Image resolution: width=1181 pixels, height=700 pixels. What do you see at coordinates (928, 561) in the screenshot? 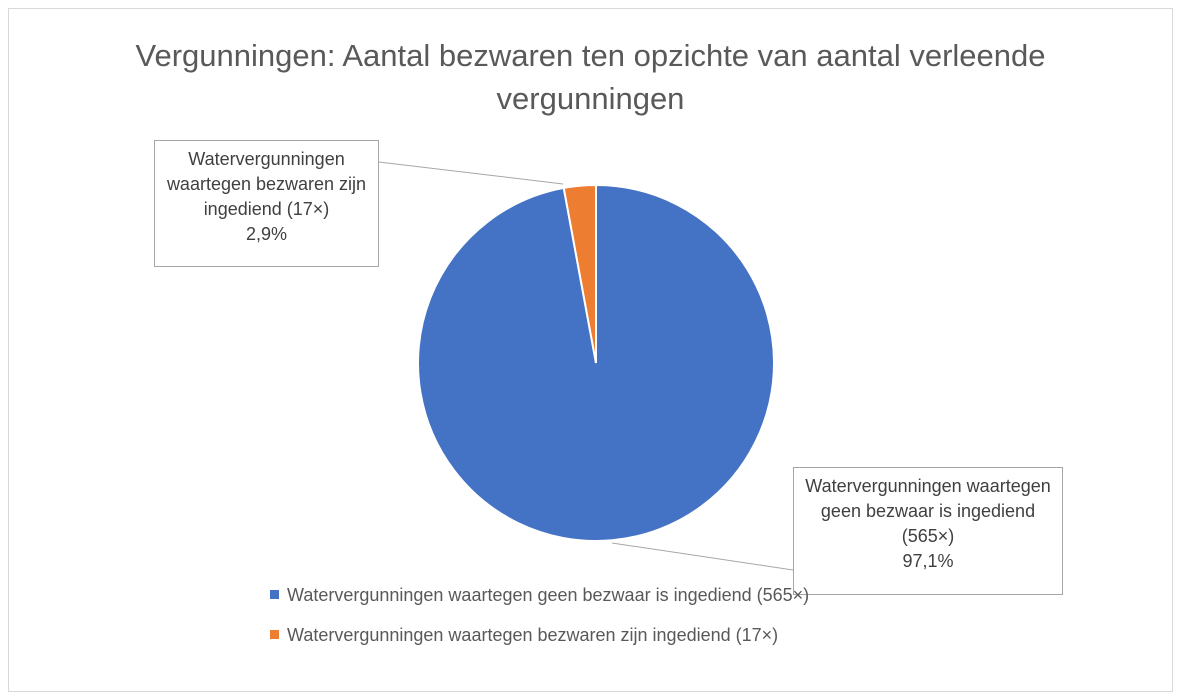
I see `data-label-value: 97,1%` at bounding box center [928, 561].